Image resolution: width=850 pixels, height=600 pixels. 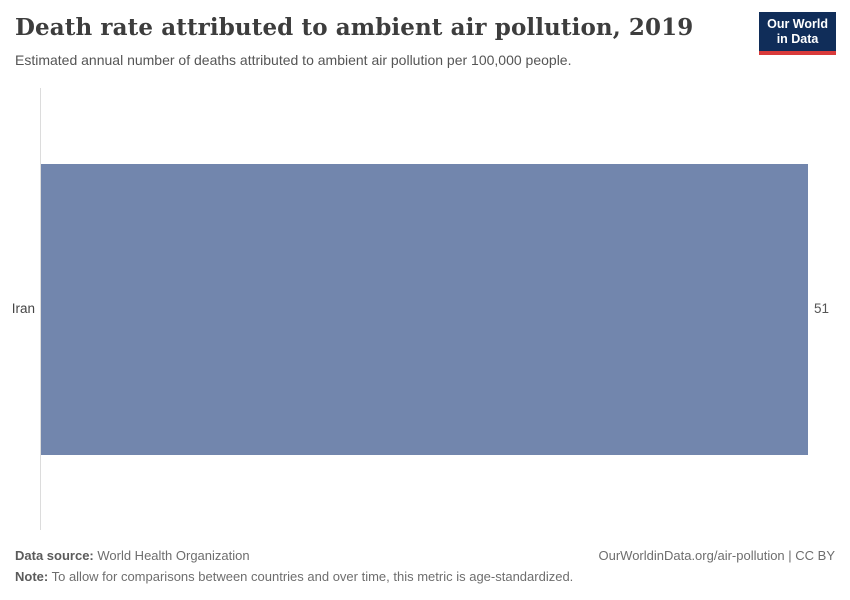 What do you see at coordinates (716, 555) in the screenshot?
I see `attribution-link: OurWorldinData.org/air-pollution | CC BY` at bounding box center [716, 555].